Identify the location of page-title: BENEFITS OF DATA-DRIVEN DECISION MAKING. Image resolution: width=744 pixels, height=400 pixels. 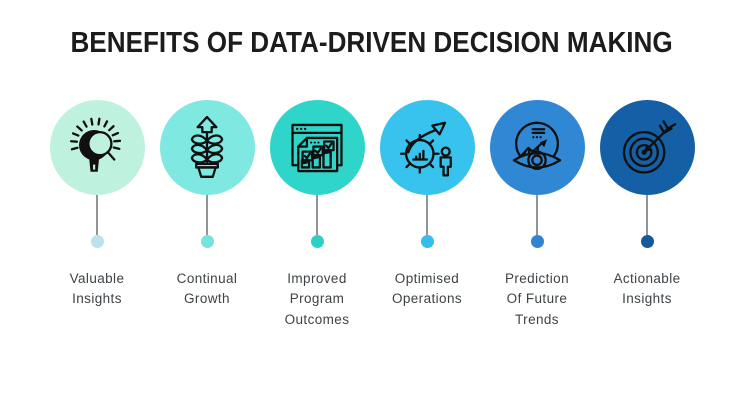
(372, 43).